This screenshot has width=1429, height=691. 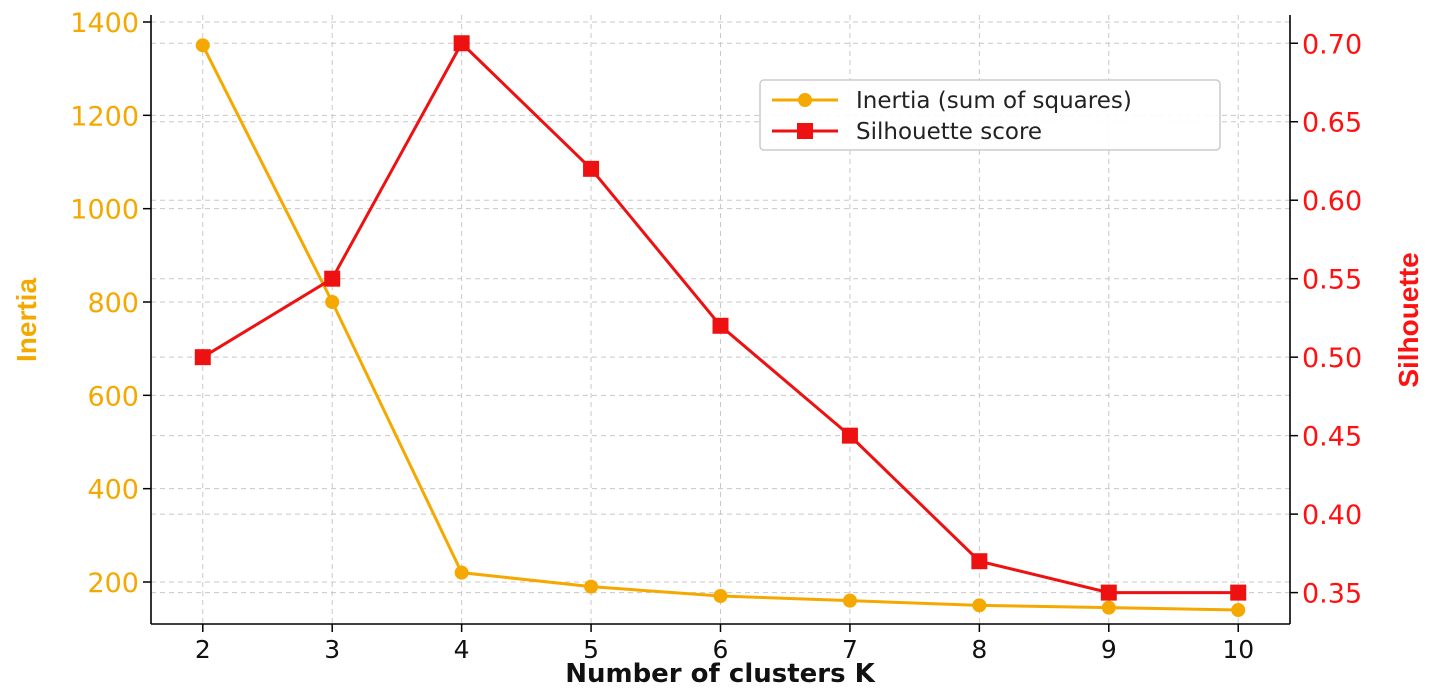 What do you see at coordinates (1109, 649) in the screenshot?
I see `x-tick-label: 9` at bounding box center [1109, 649].